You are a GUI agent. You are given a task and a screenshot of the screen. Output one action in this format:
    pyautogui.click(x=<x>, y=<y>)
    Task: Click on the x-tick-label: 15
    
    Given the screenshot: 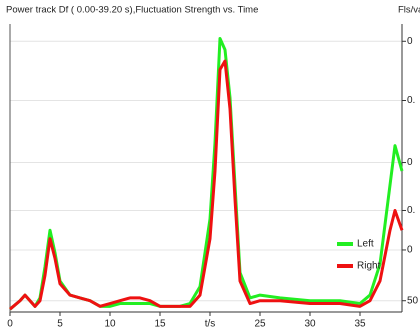 What is the action you would take?
    pyautogui.click(x=160, y=324)
    